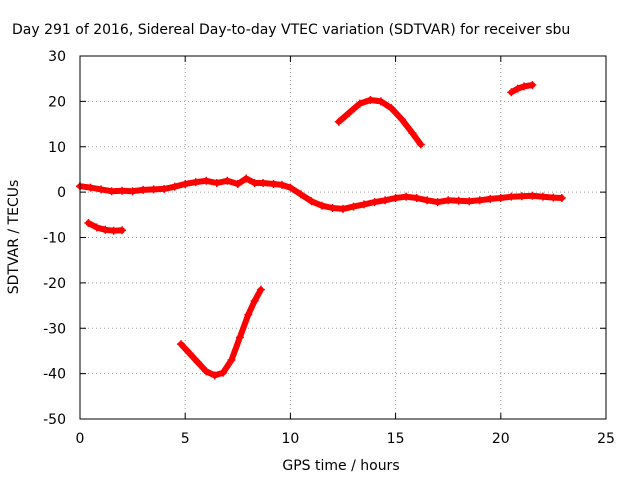 This screenshot has width=640, height=480. Describe the element at coordinates (57, 148) in the screenshot. I see `y-tick-label: 10` at that location.